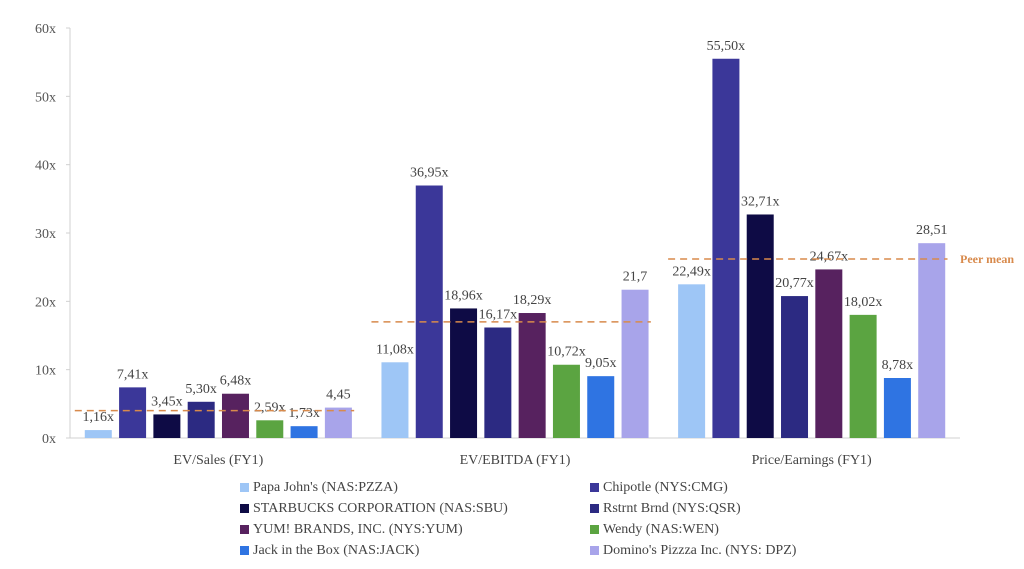  What do you see at coordinates (498, 315) in the screenshot?
I see `data-label: 16,17x` at bounding box center [498, 315].